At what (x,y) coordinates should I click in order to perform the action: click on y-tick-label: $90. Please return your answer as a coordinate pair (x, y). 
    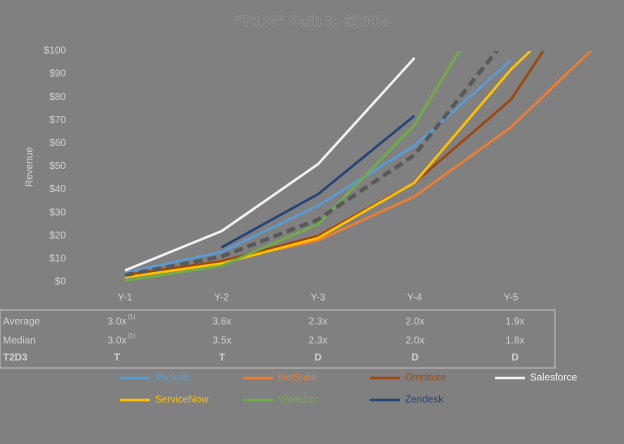
    Looking at the image, I should click on (57, 74).